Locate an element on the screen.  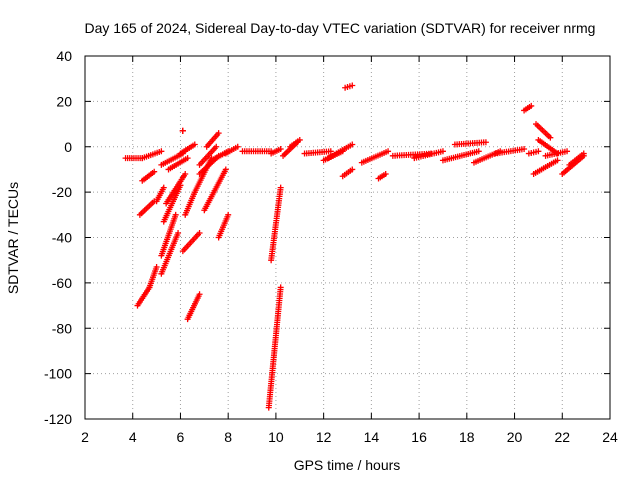
x-tick-label: 12 is located at coordinates (324, 437).